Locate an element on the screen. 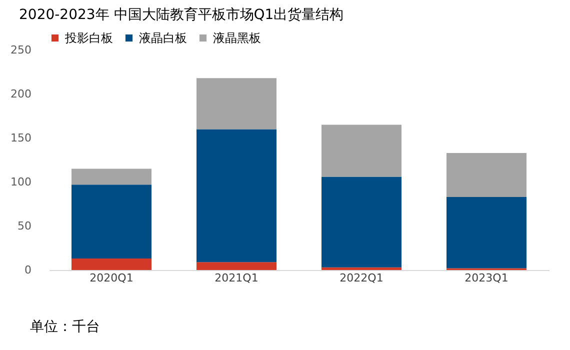 The image size is (570, 350). y-tick-label: 150 is located at coordinates (21, 138).